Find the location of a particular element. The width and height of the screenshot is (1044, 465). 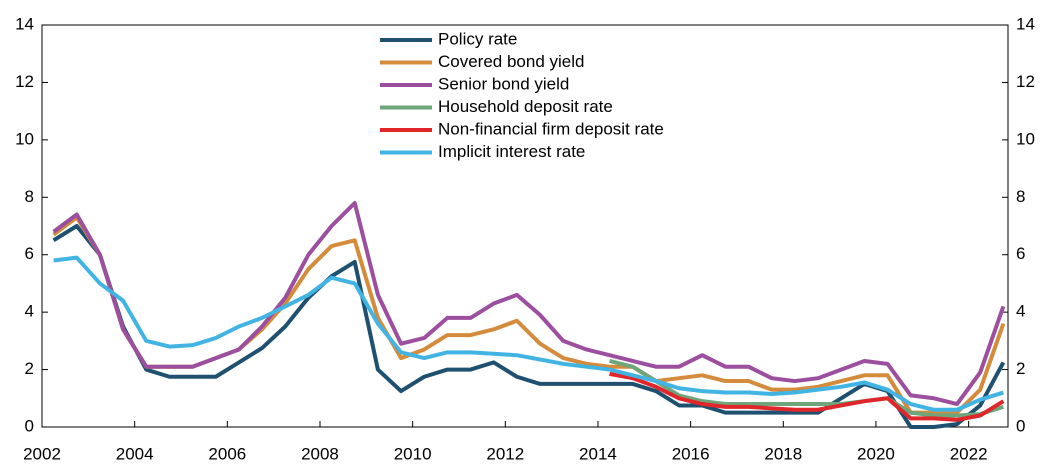

y-tick-label: 4 is located at coordinates (29, 311).